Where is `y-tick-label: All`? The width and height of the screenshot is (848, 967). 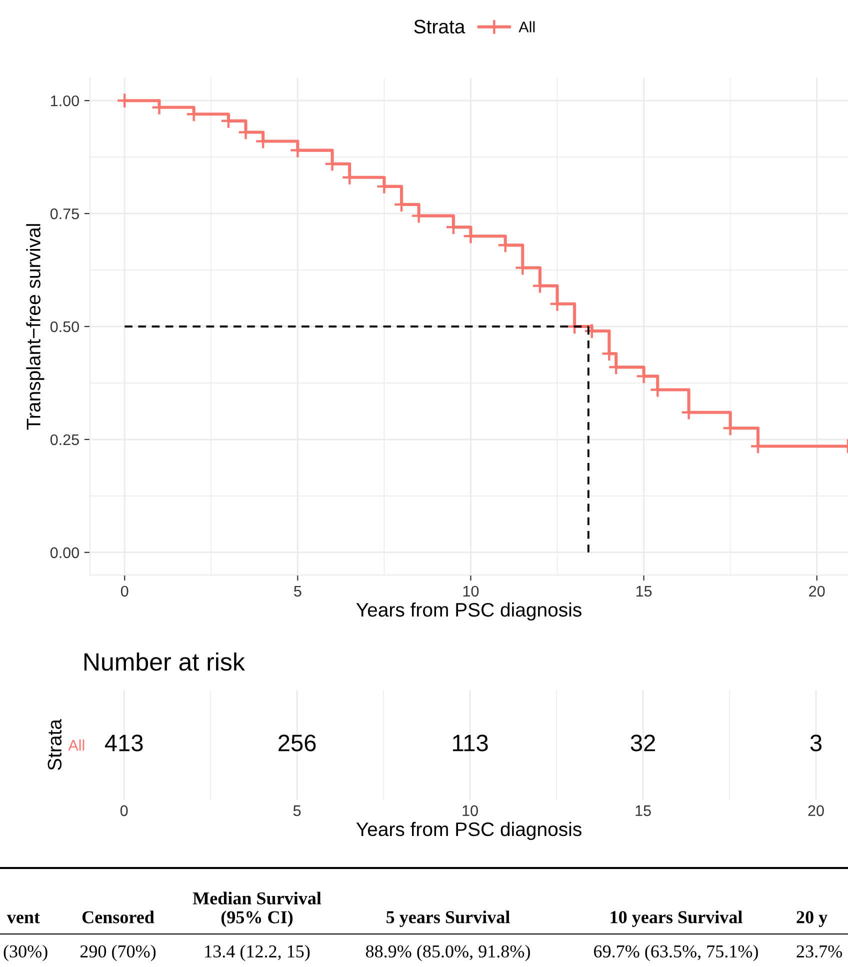 y-tick-label: All is located at coordinates (76, 745).